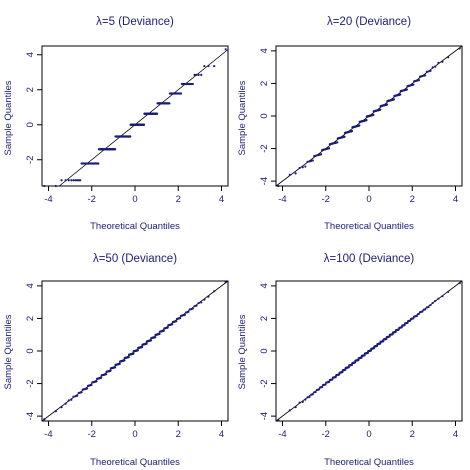 This screenshot has width=470, height=470. Describe the element at coordinates (369, 259) in the screenshot. I see `panel-title: λ=100 (Deviance)` at that location.